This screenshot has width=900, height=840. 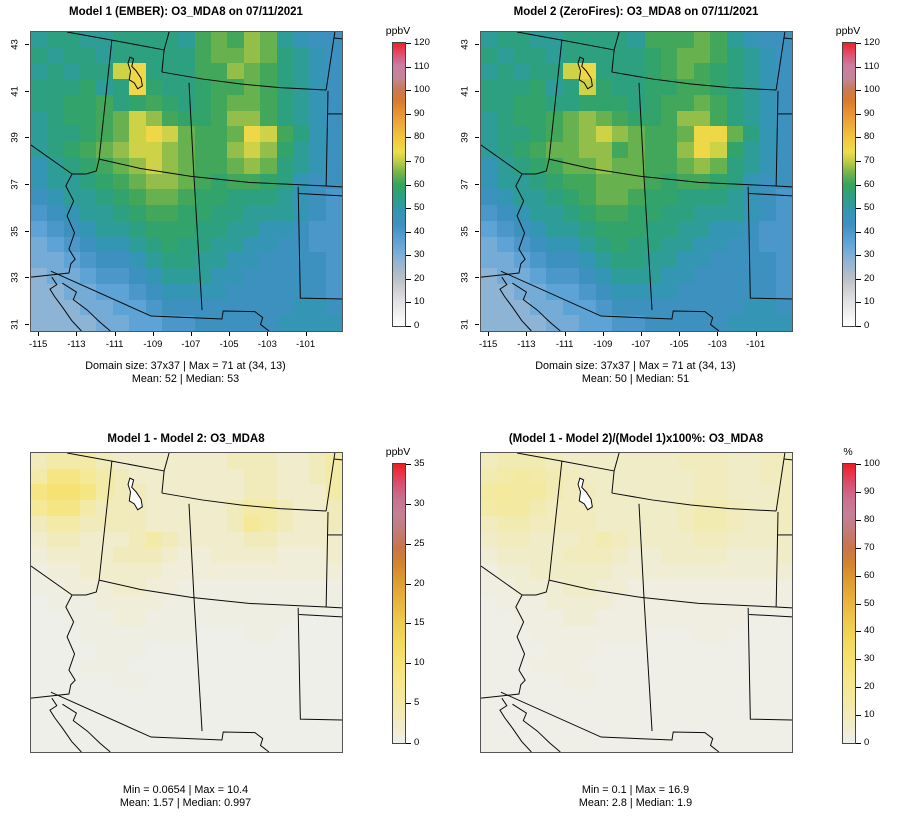 I want to click on colorbar-tick-label: 40, so click(x=869, y=631).